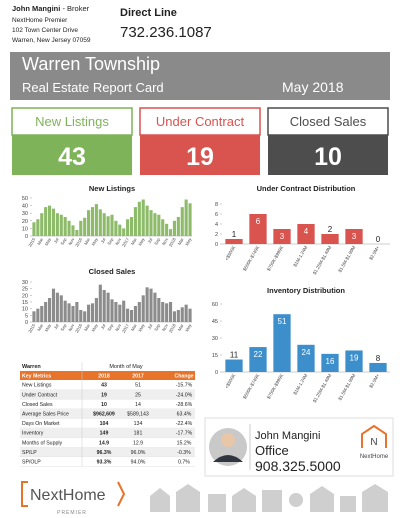 This screenshot has height=518, width=400. What do you see at coordinates (72, 155) in the screenshot?
I see `stat-value-box` at bounding box center [72, 155].